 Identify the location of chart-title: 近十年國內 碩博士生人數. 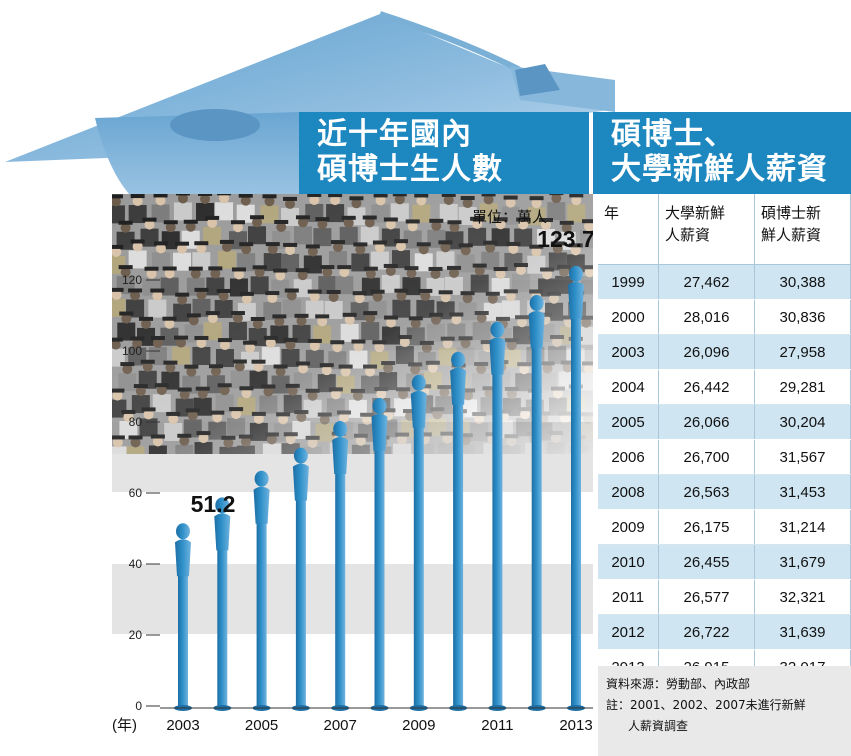
(444, 153).